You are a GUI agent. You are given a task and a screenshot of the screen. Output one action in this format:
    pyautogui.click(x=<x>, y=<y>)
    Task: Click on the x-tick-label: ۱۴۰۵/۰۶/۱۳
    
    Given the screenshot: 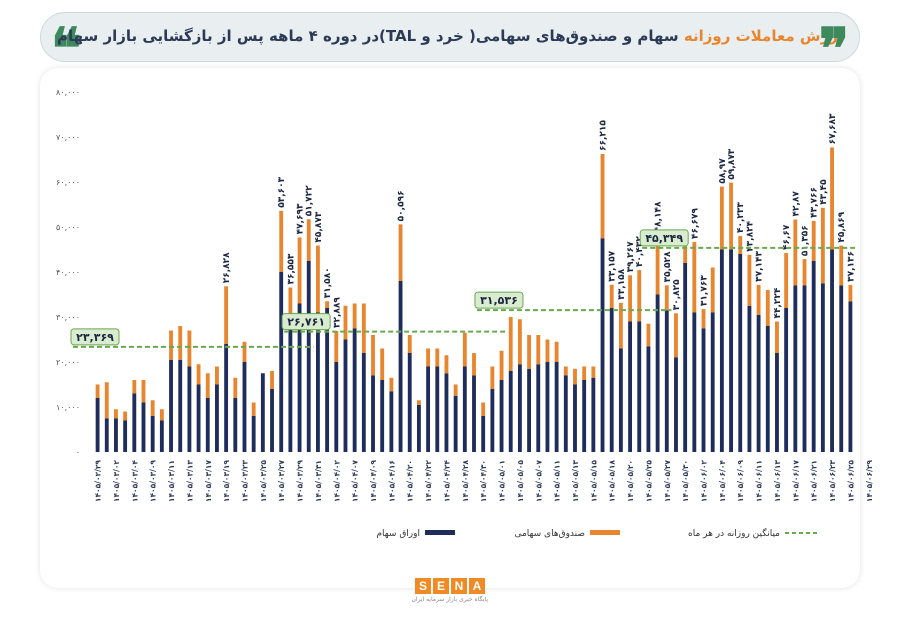 What is the action you would take?
    pyautogui.click(x=777, y=481)
    